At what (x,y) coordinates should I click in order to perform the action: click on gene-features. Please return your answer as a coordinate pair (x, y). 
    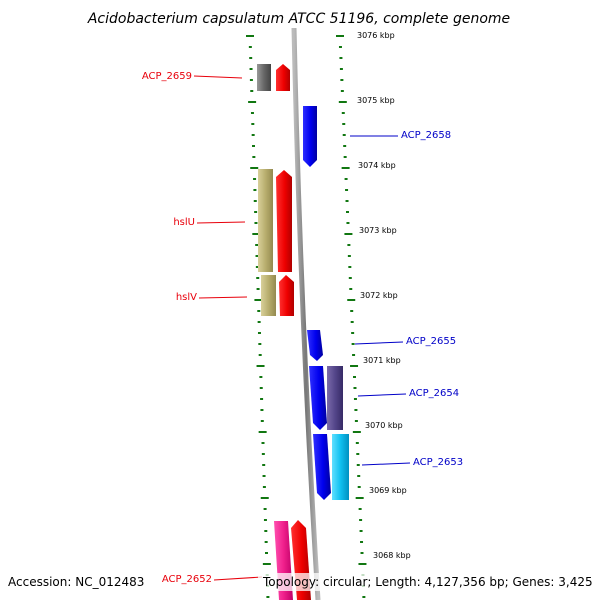
    Looking at the image, I should click on (303, 332).